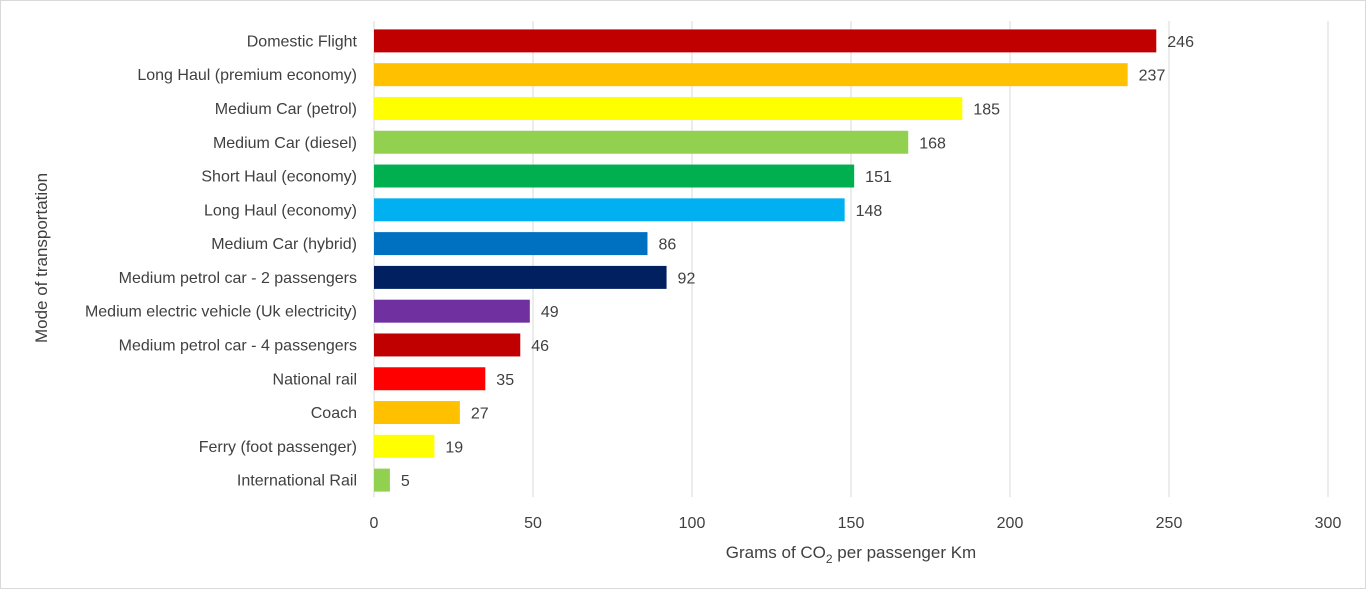 This screenshot has height=589, width=1366. Describe the element at coordinates (280, 210) in the screenshot. I see `category-label: Long Haul (economy)` at that location.